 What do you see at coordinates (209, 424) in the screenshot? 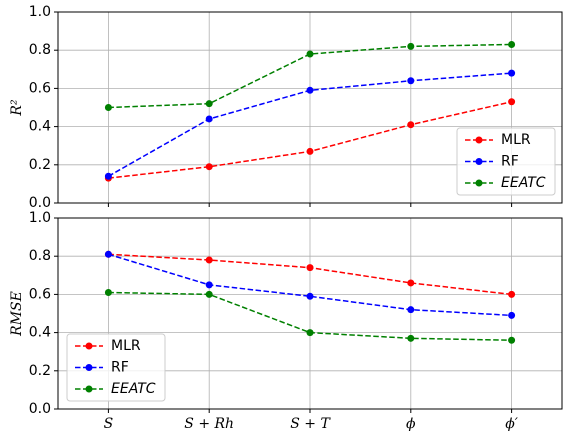
I see `x-tick-label: S + Rh` at bounding box center [209, 424].